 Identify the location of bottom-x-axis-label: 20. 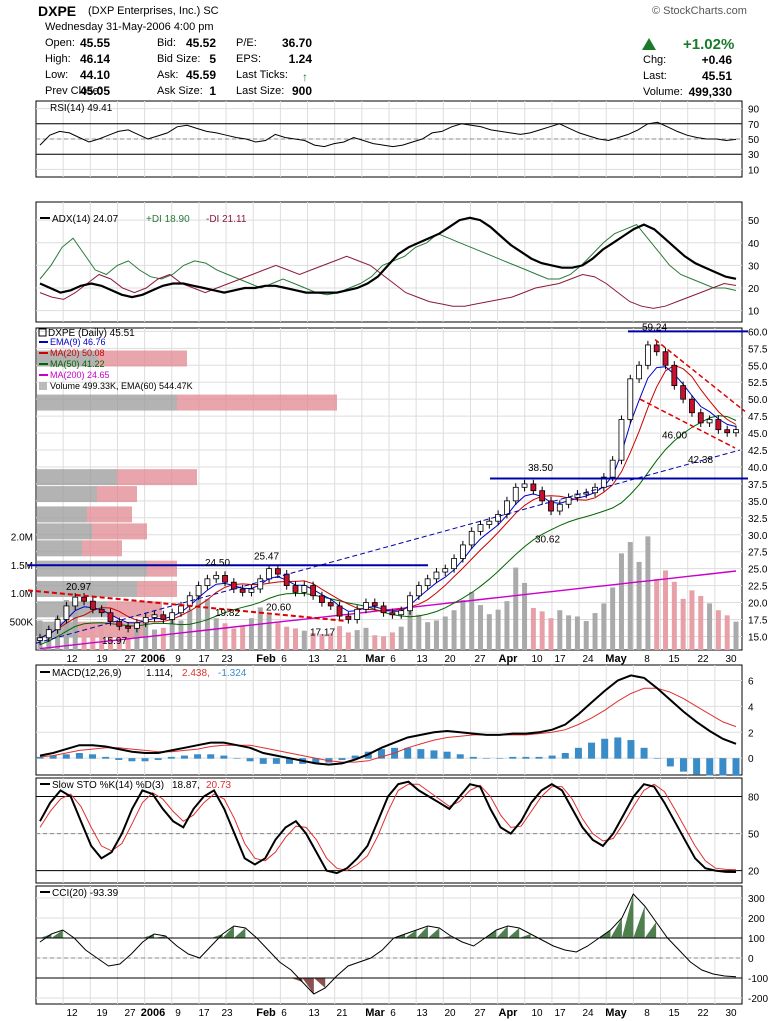
(450, 1013).